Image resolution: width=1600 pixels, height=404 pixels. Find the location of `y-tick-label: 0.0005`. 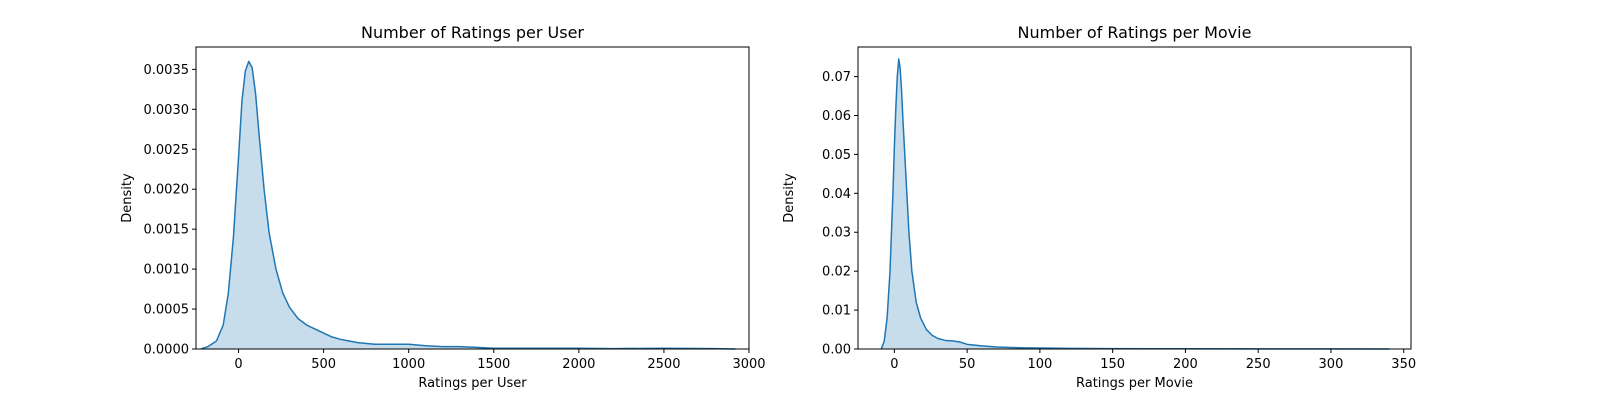

y-tick-label: 0.0005 is located at coordinates (167, 310).